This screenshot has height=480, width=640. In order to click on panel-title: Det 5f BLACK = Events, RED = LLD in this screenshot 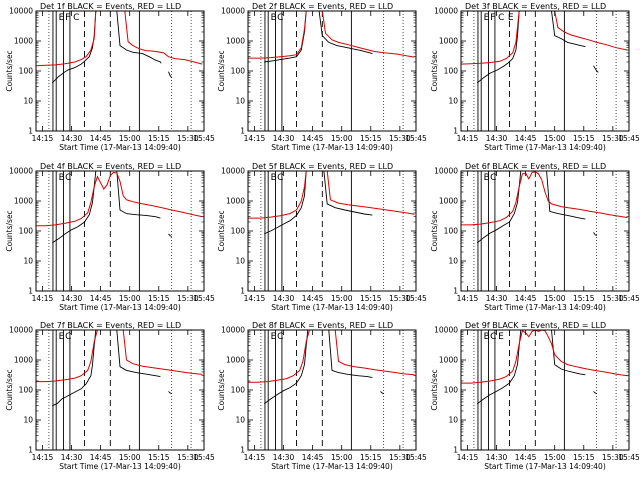, I will do `click(322, 166)`.